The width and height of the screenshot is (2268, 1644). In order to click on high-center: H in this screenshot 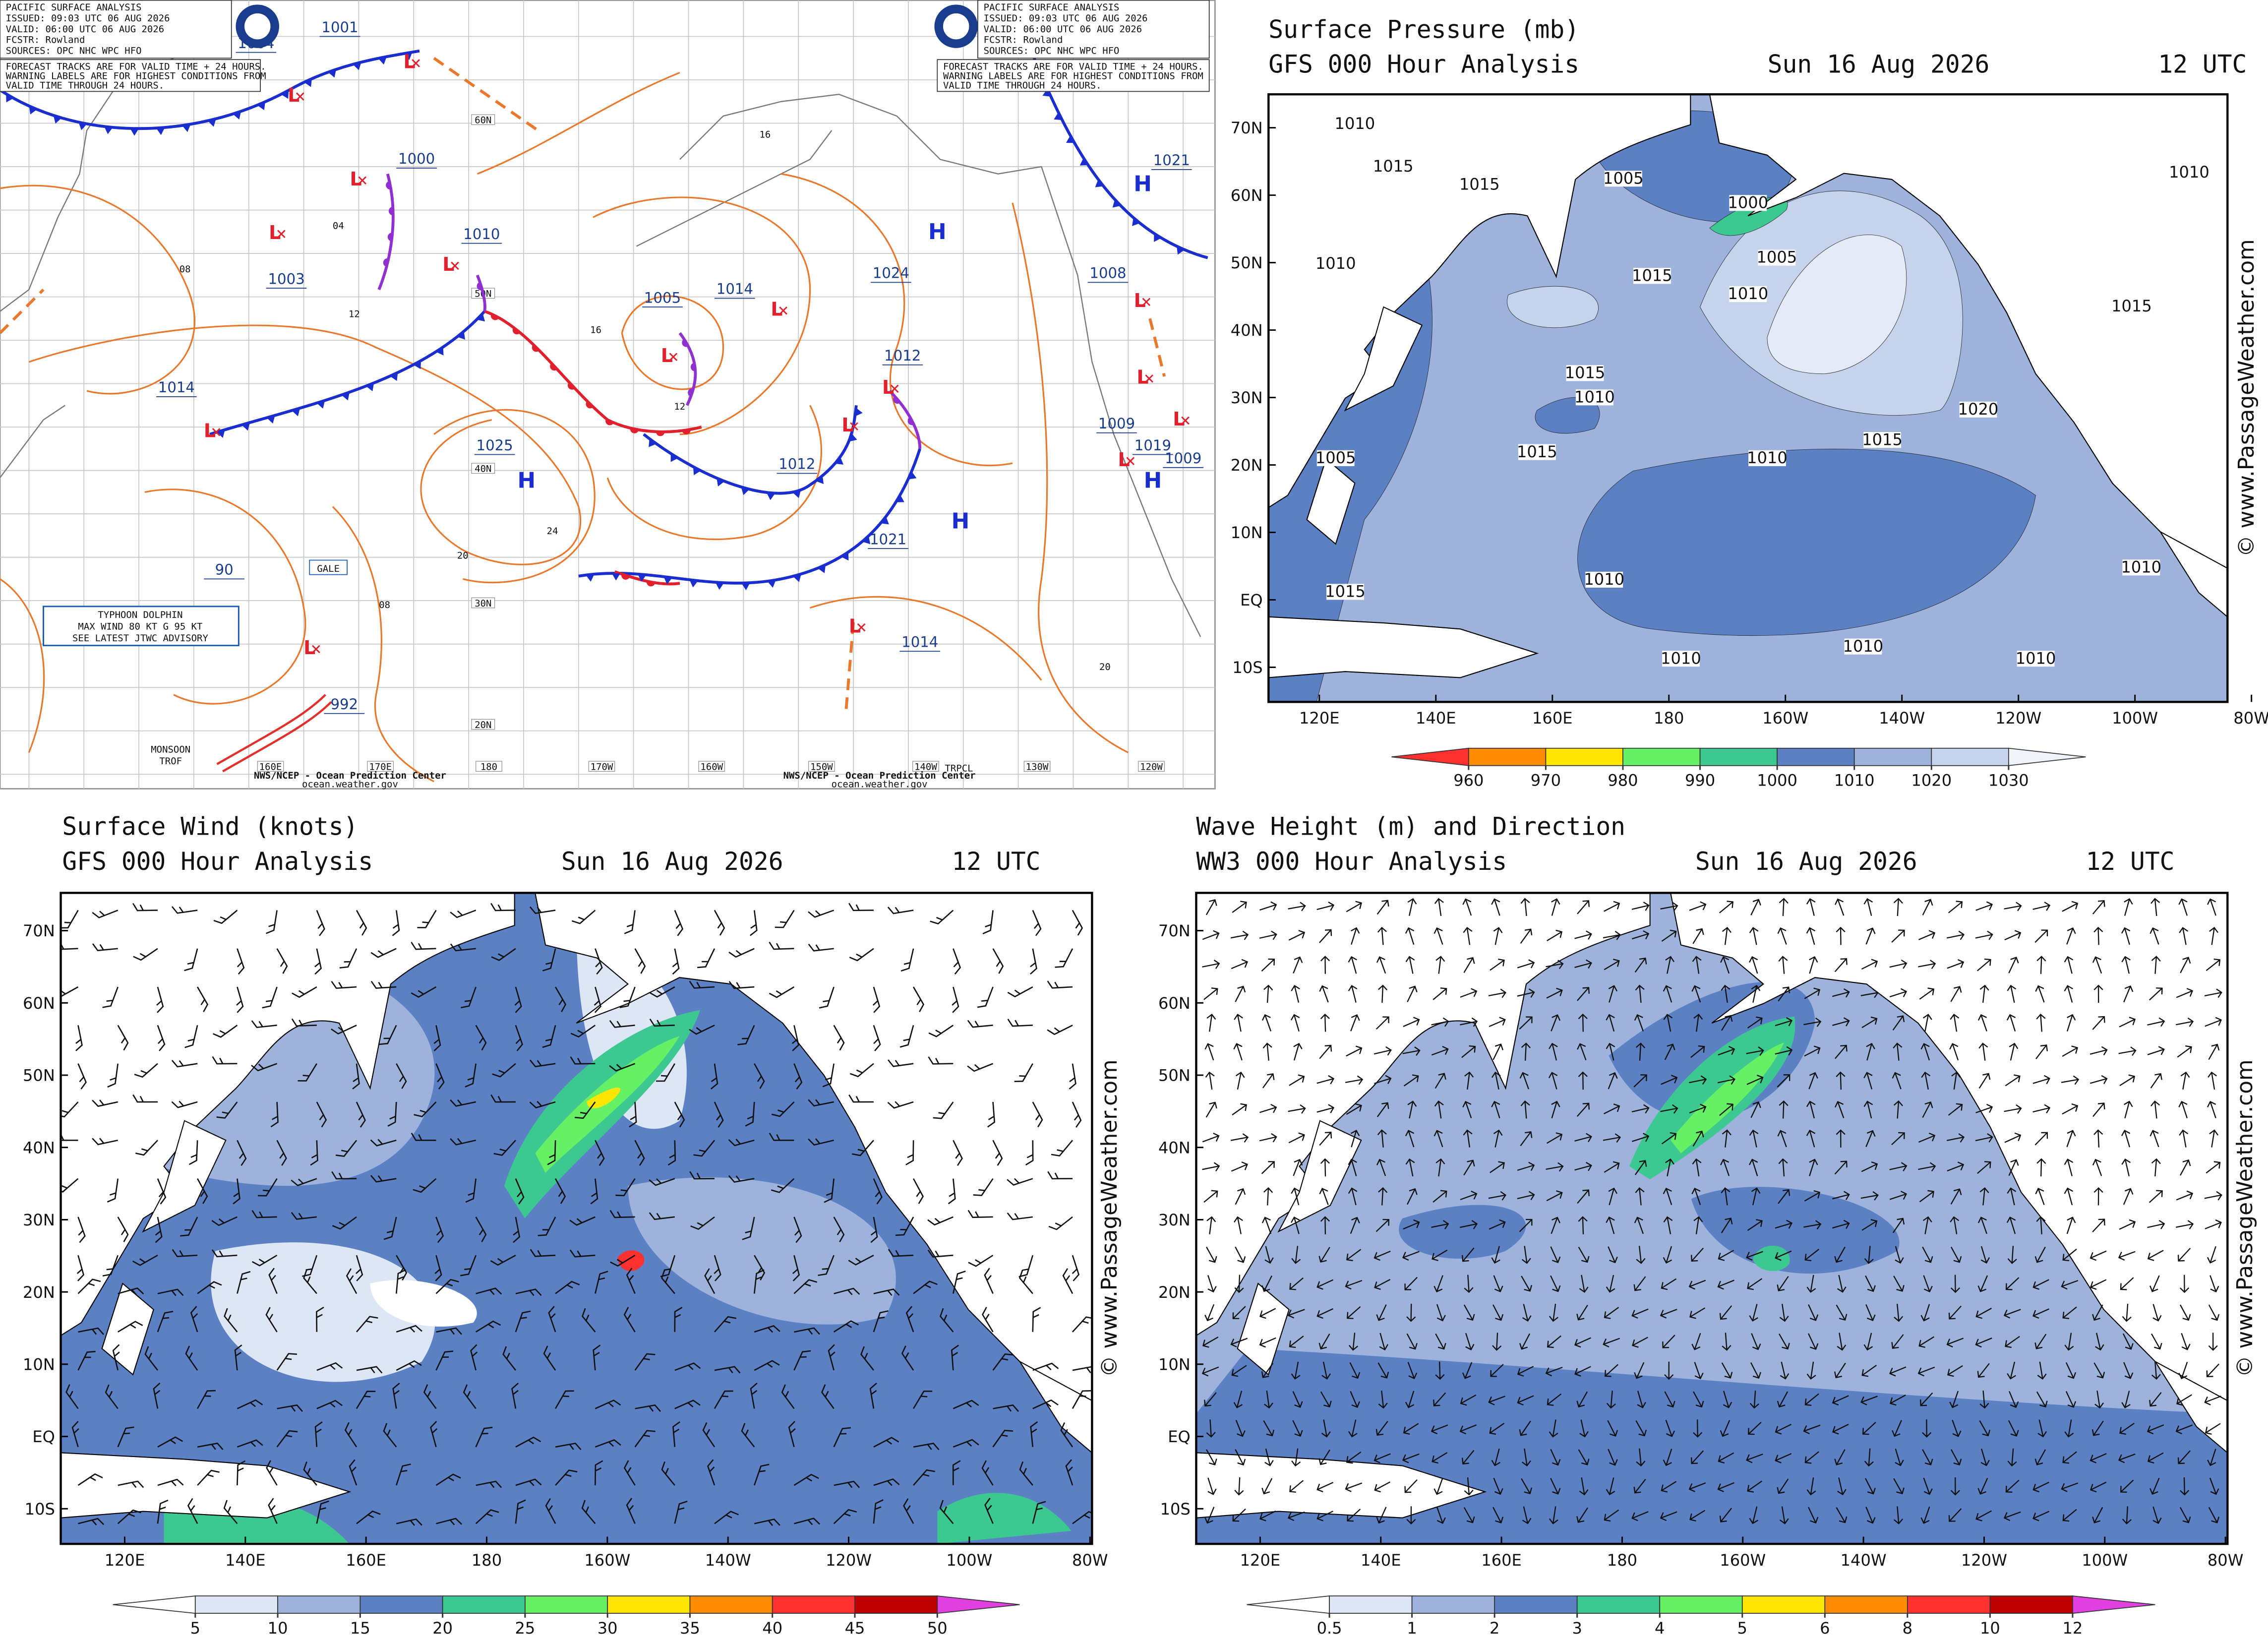, I will do `click(1153, 480)`.